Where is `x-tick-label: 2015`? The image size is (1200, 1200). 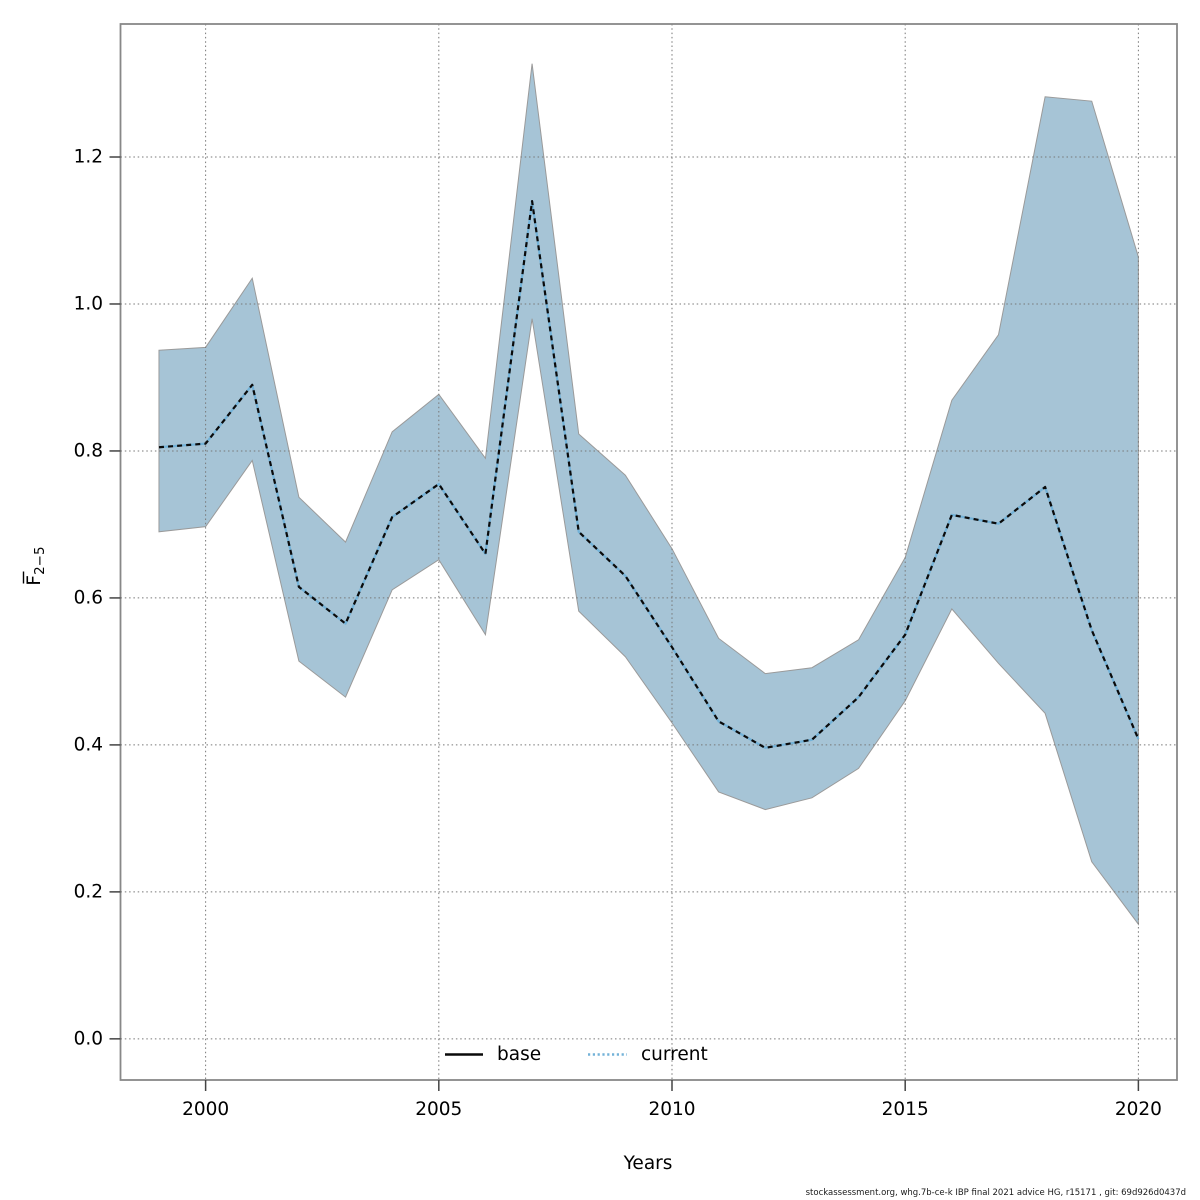 x-tick-label: 2015 is located at coordinates (905, 1109).